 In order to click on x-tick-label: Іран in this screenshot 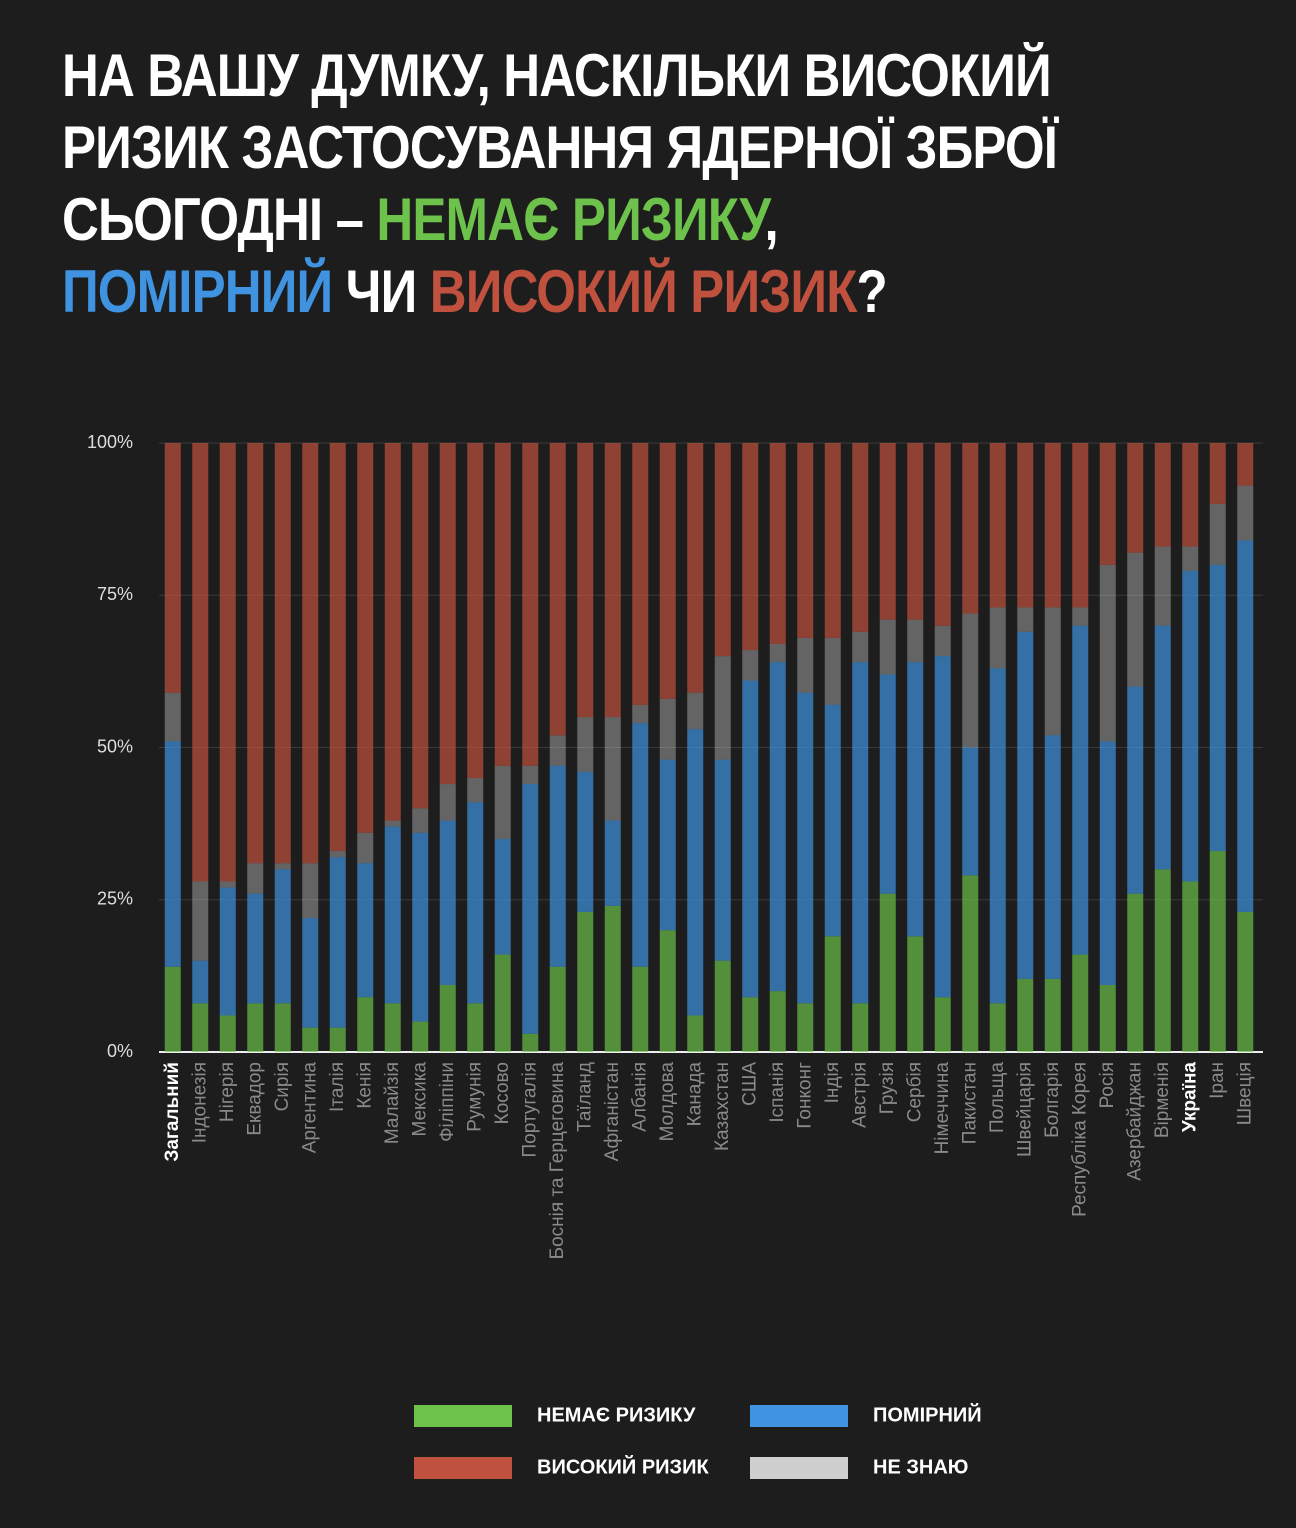, I will do `click(1217, 1080)`.